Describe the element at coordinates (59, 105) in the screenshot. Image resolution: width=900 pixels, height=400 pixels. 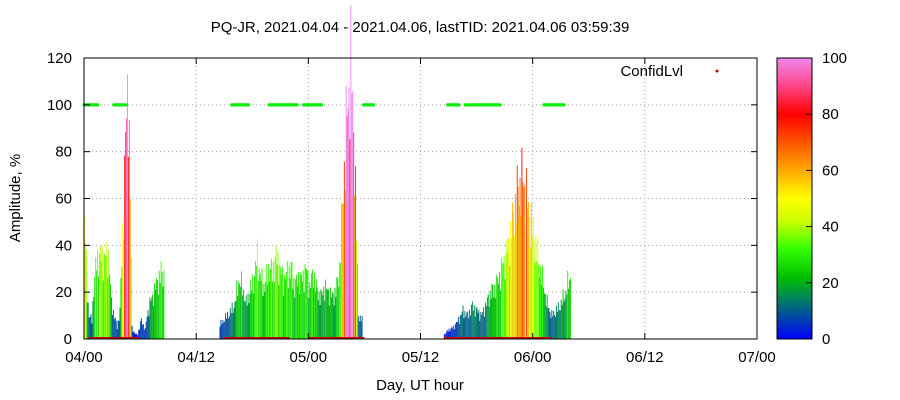
I see `y-tick-label: 100` at that location.